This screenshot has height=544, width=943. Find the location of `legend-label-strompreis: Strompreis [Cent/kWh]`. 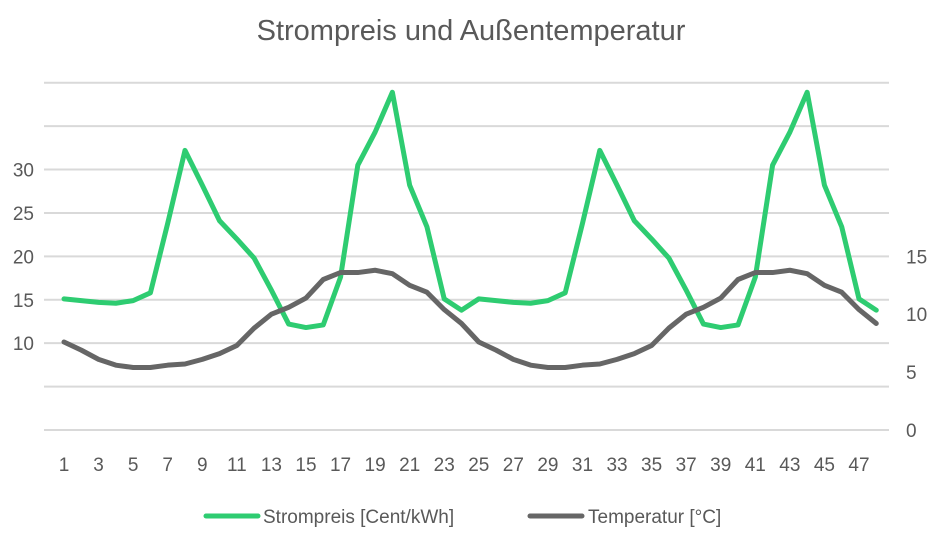

legend-label-strompreis: Strompreis [Cent/kWh] is located at coordinates (358, 517).